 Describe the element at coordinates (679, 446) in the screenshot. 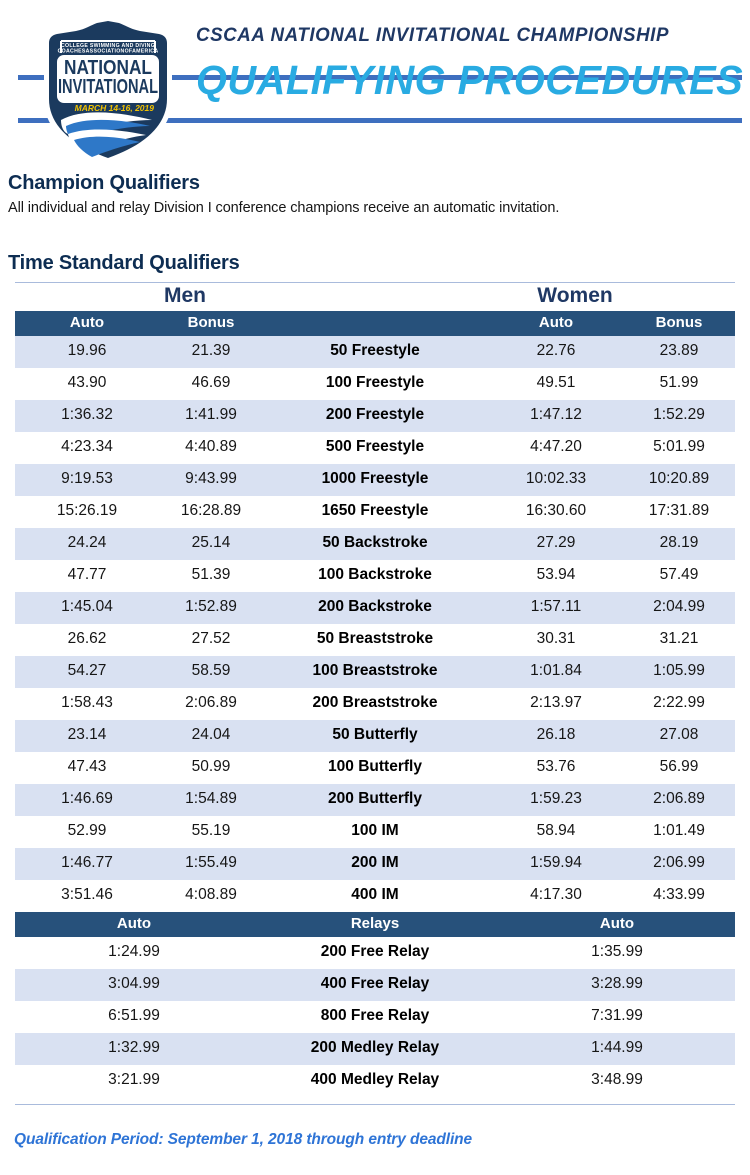

I see `cell-women-bonus: 5:01.99` at that location.